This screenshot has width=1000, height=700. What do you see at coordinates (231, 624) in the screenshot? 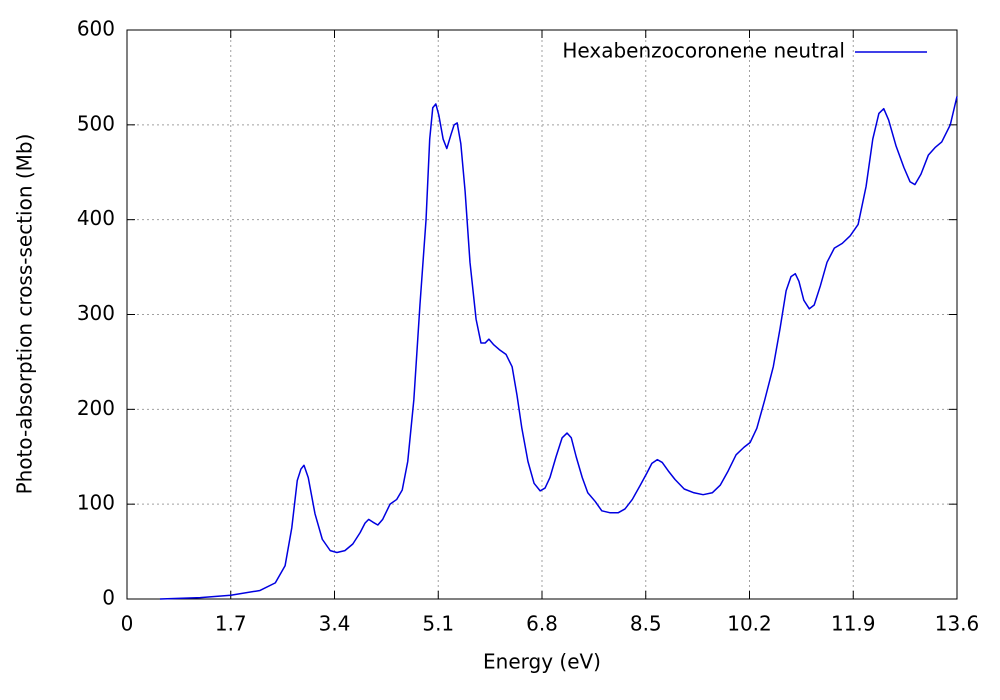
I see `x-tick-label: 1.7` at bounding box center [231, 624].